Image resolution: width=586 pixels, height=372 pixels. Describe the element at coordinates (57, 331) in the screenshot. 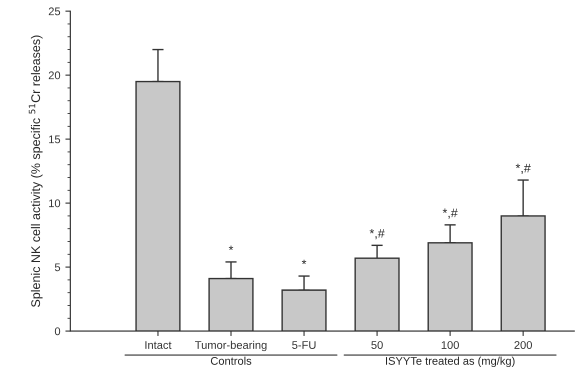

I see `y-tick-label: 0` at that location.